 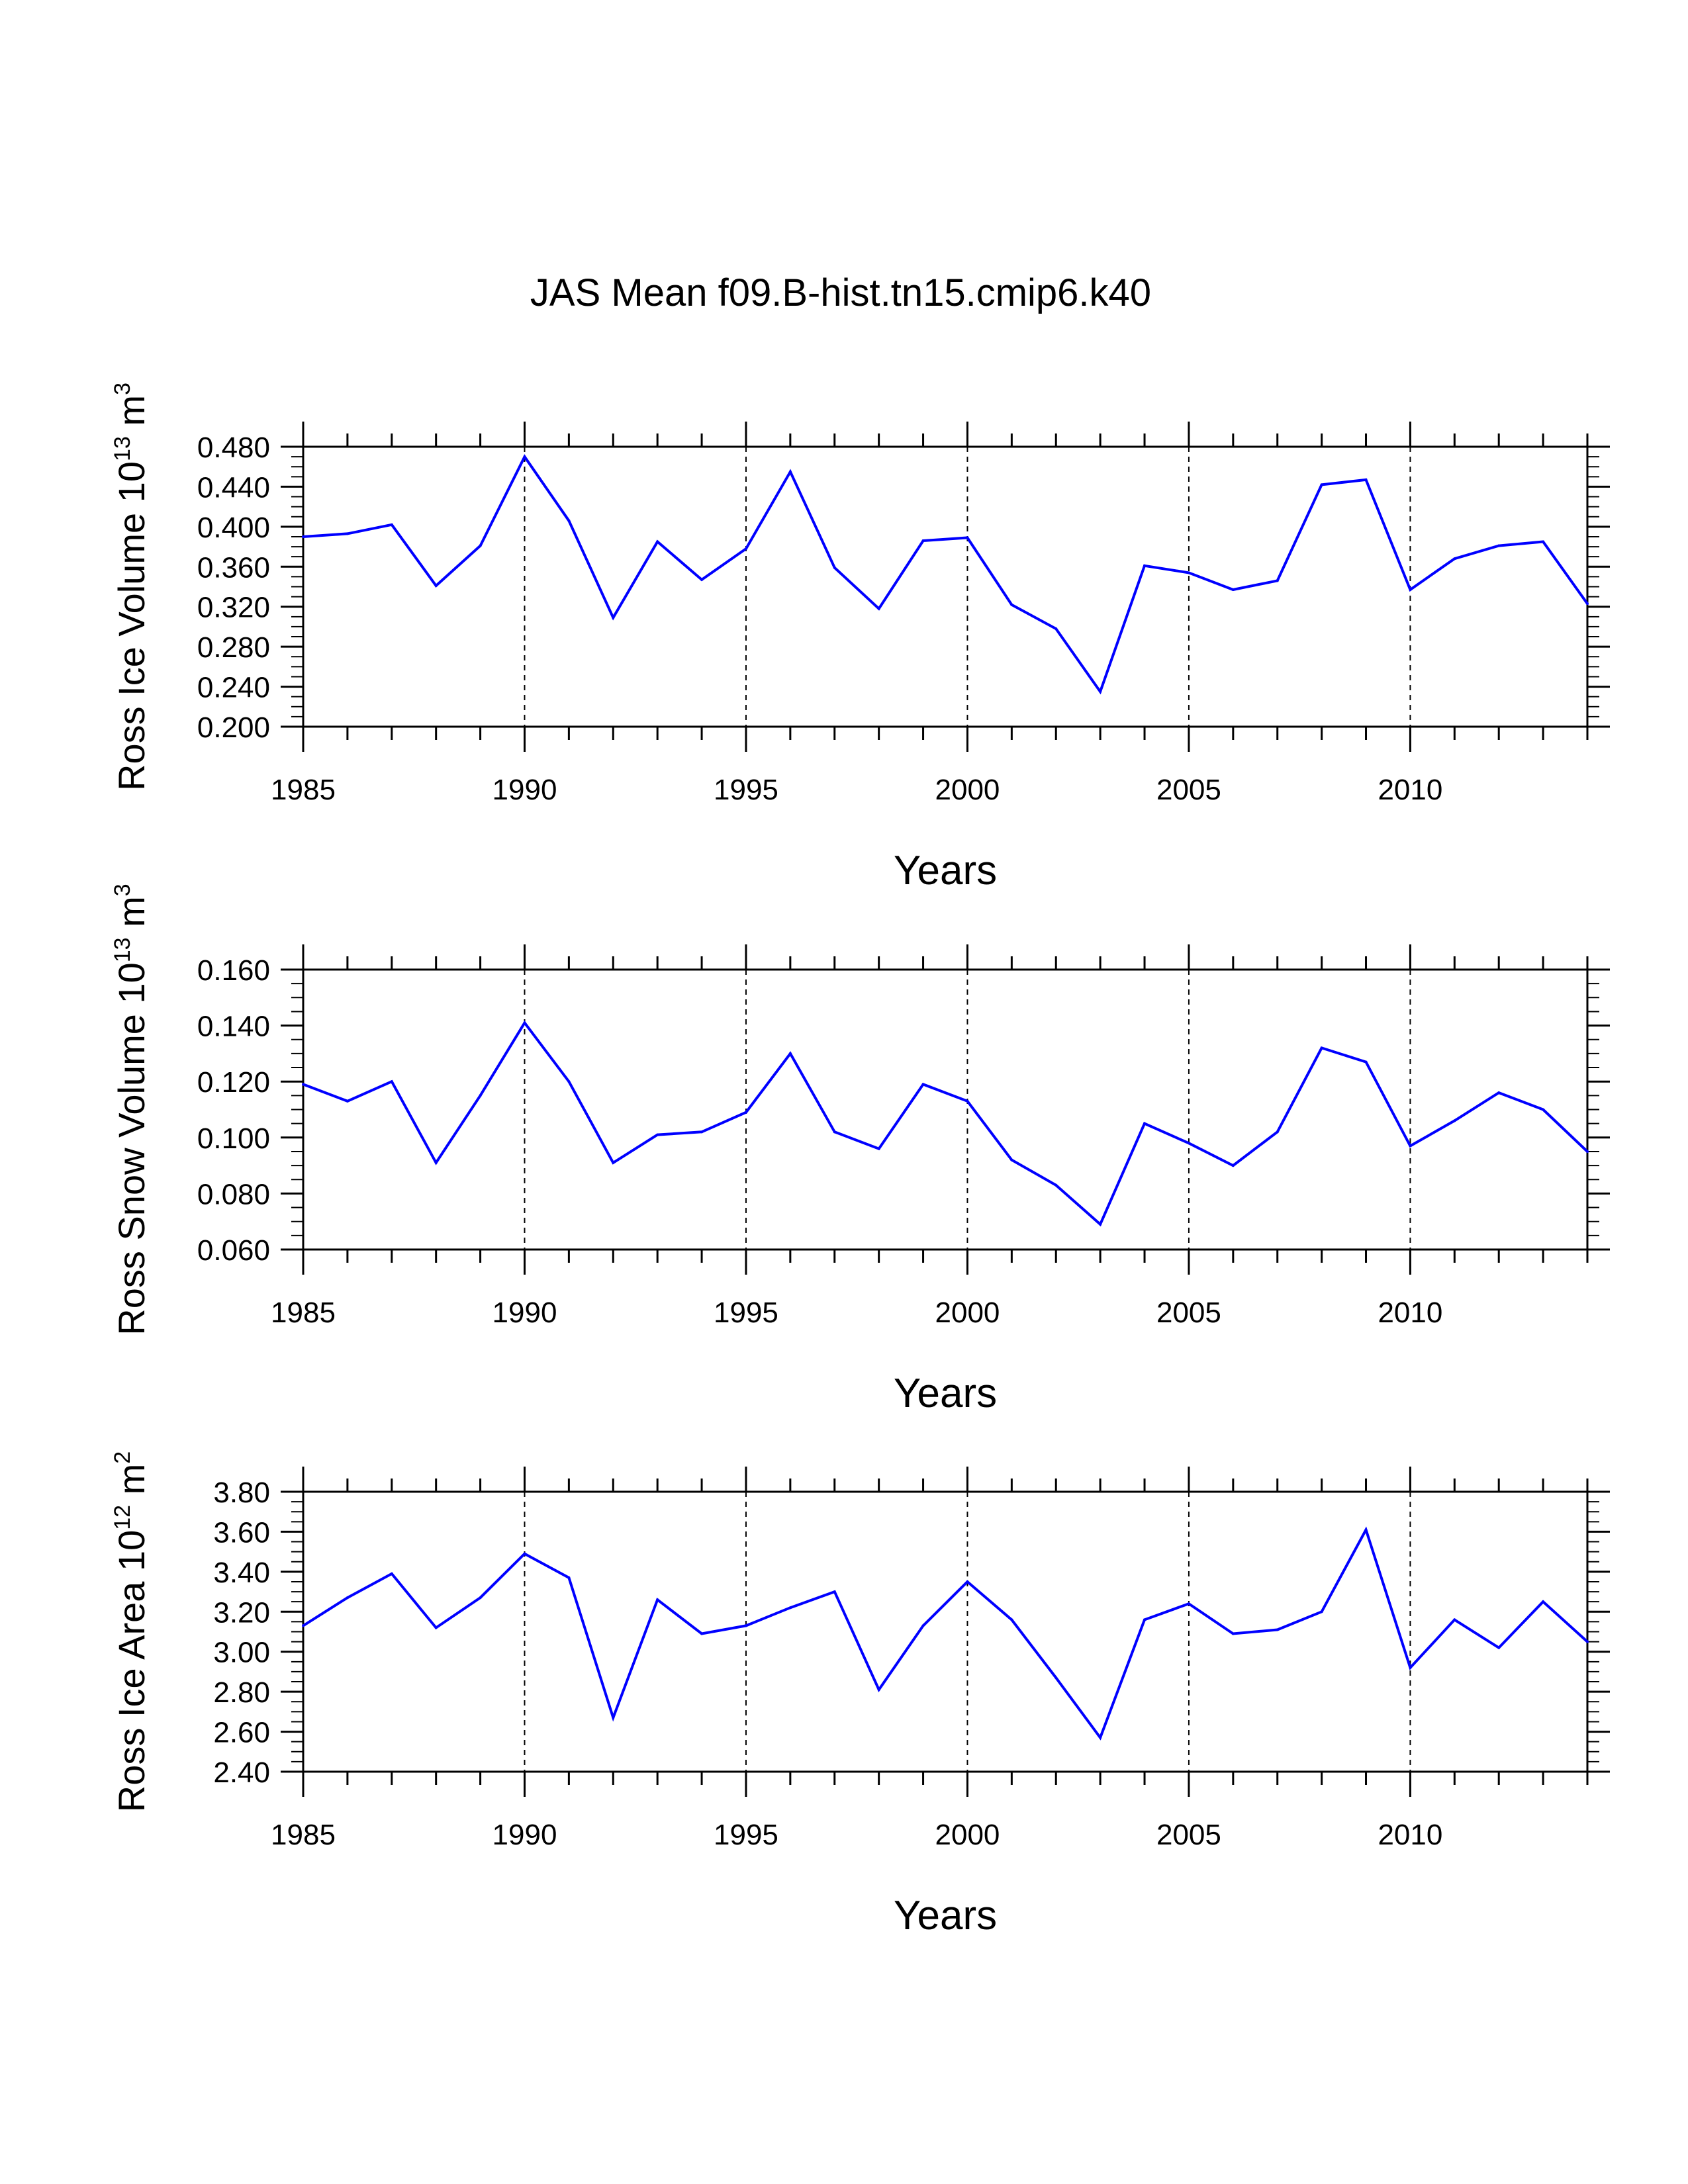 What do you see at coordinates (233, 448) in the screenshot?
I see `y-tick-label: 0.480` at bounding box center [233, 448].